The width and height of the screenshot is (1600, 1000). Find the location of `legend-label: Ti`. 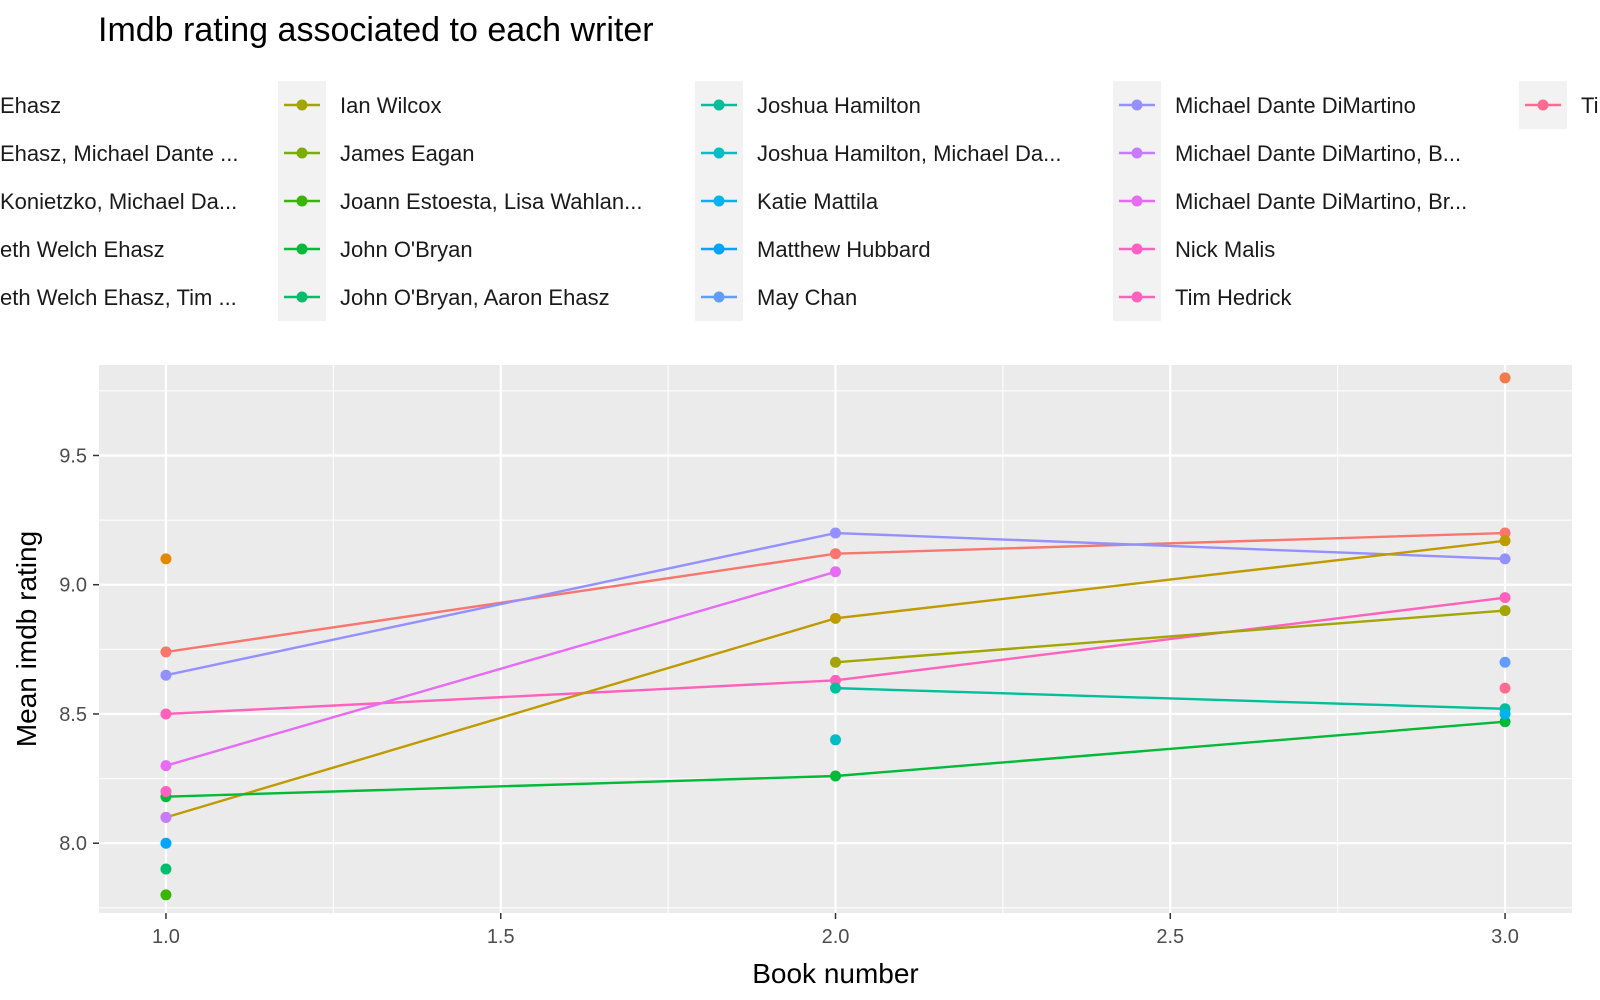

legend-label: Ti is located at coordinates (1590, 105).